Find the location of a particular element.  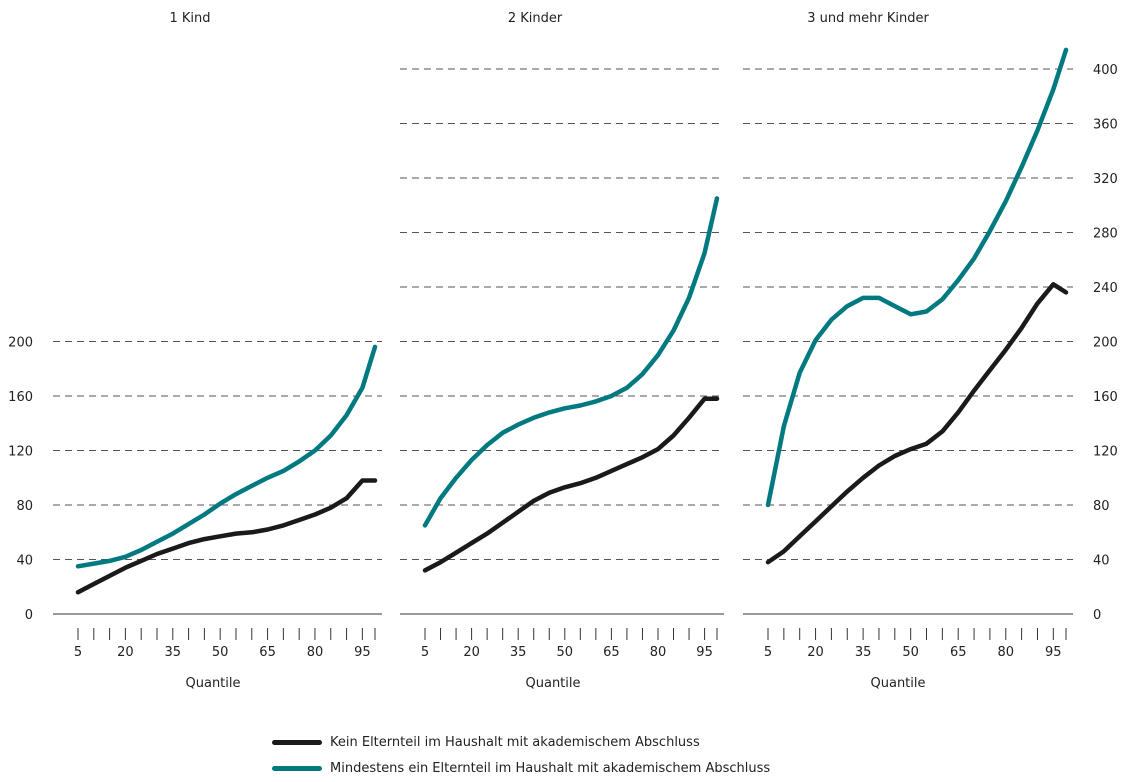

y-tick-label: 320 is located at coordinates (1105, 179).